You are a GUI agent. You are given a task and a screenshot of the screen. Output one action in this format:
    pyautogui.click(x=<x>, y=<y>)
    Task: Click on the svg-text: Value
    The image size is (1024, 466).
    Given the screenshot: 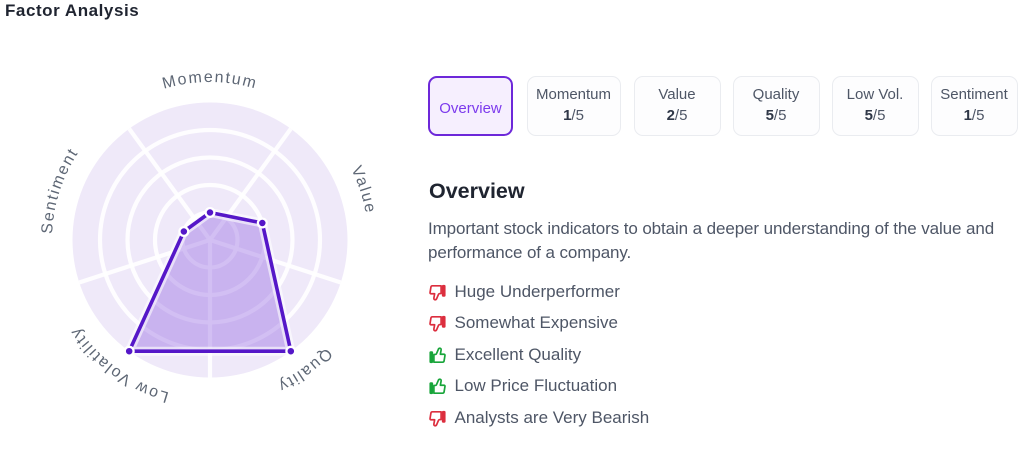 What is the action you would take?
    pyautogui.click(x=363, y=189)
    